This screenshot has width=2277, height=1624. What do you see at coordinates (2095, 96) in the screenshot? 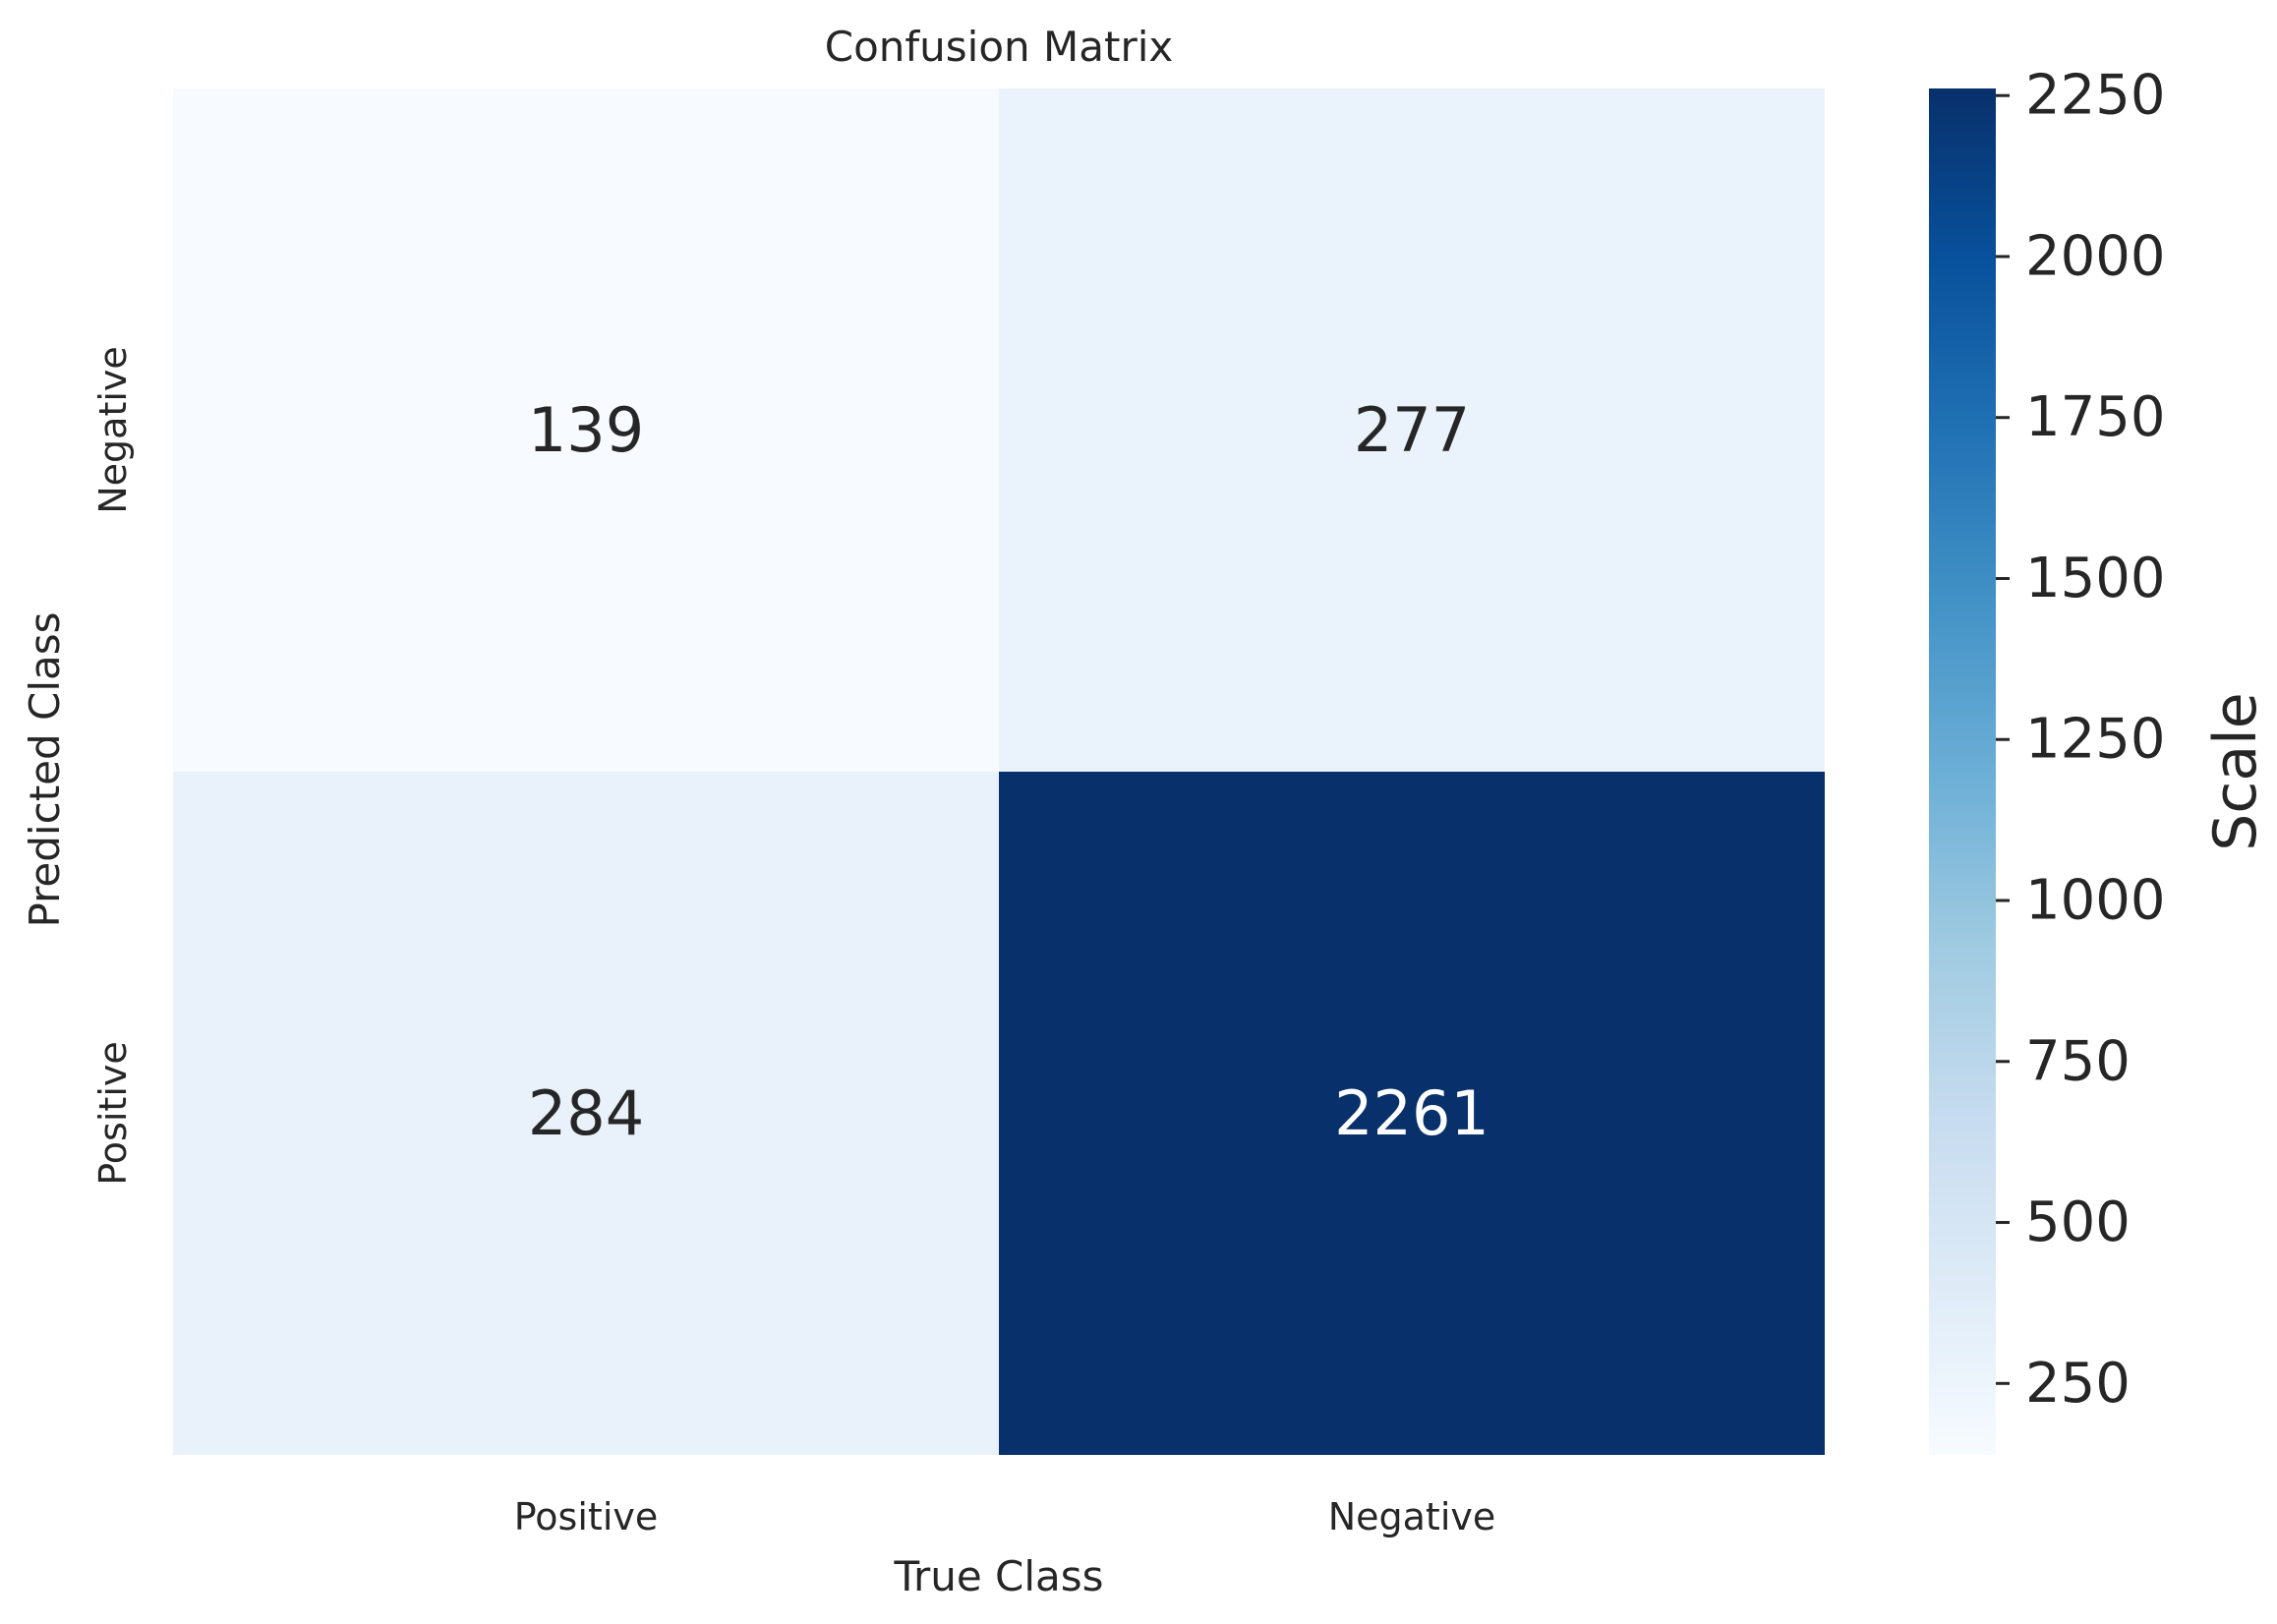
I see `colorbar-tick-label: 2250` at bounding box center [2095, 96].